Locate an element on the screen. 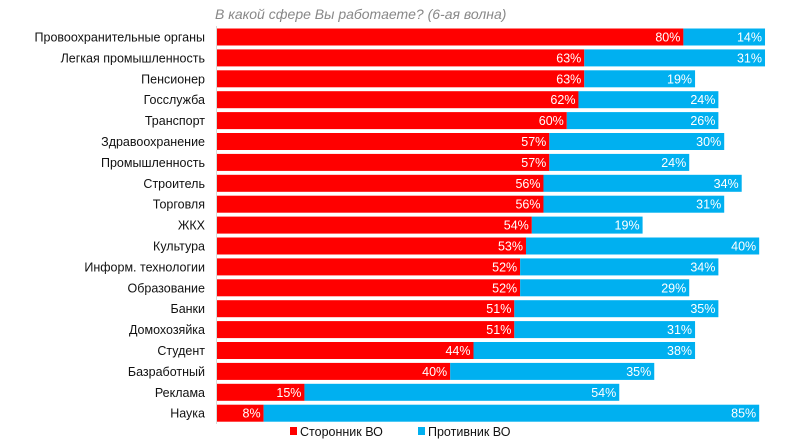 Image resolution: width=800 pixels, height=442 pixels. category-label: Госслужба is located at coordinates (174, 100).